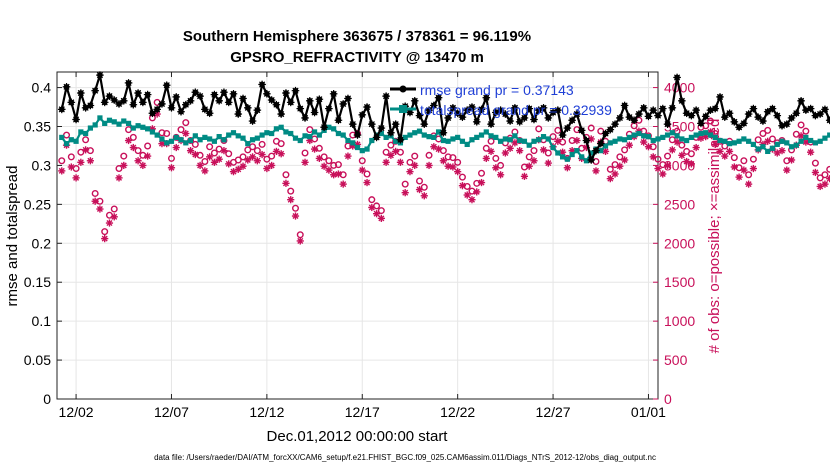 This screenshot has height=470, width=830. Describe the element at coordinates (37, 204) in the screenshot. I see `y-tick-label: 0.25` at that location.